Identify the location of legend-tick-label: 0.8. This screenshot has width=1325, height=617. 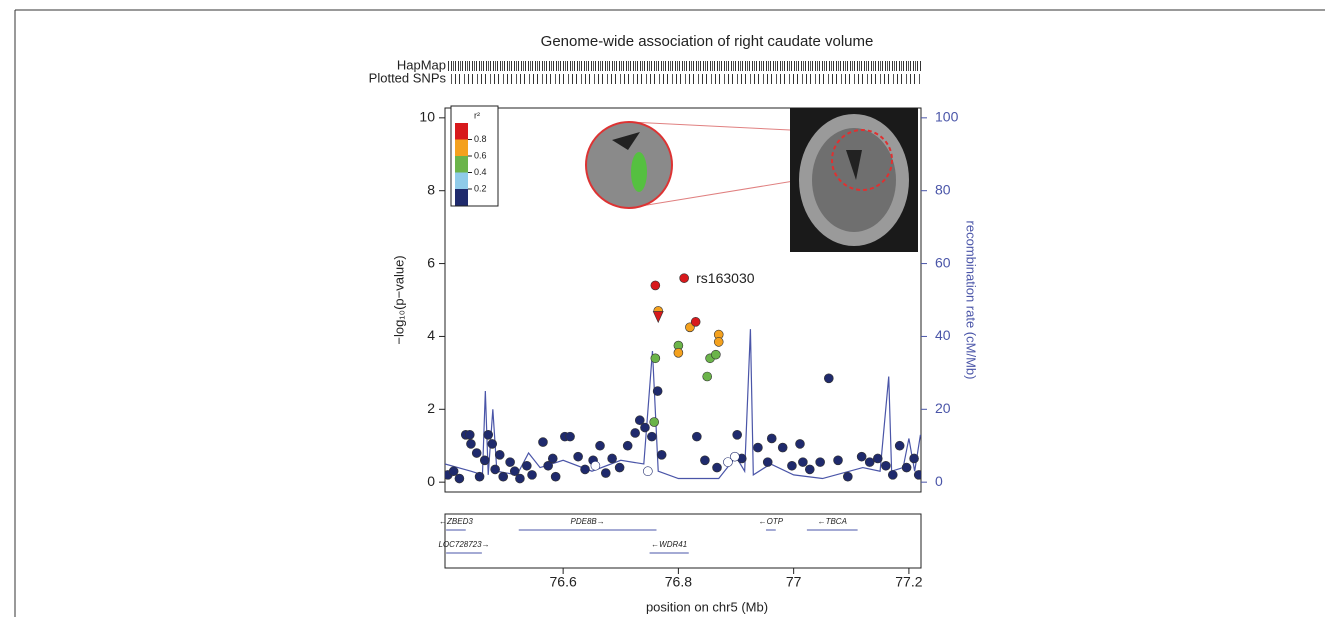
(480, 139).